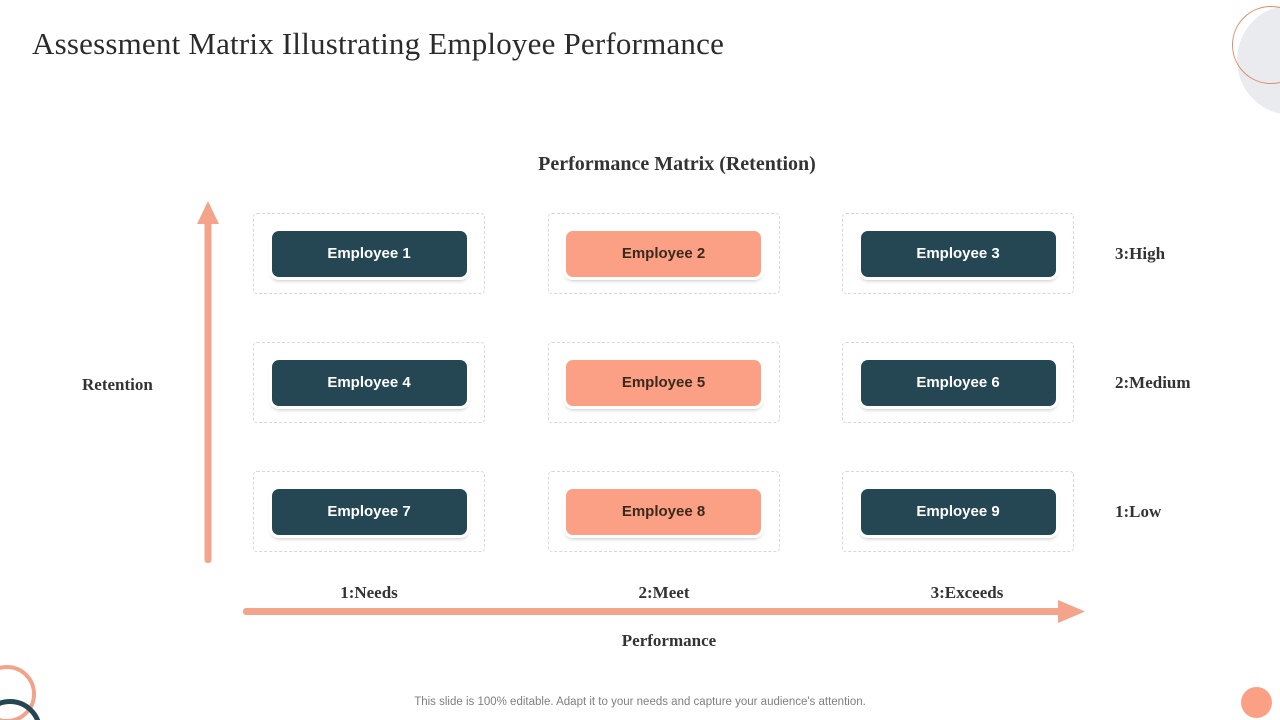  I want to click on employee-box: Employee 5, so click(663, 382).